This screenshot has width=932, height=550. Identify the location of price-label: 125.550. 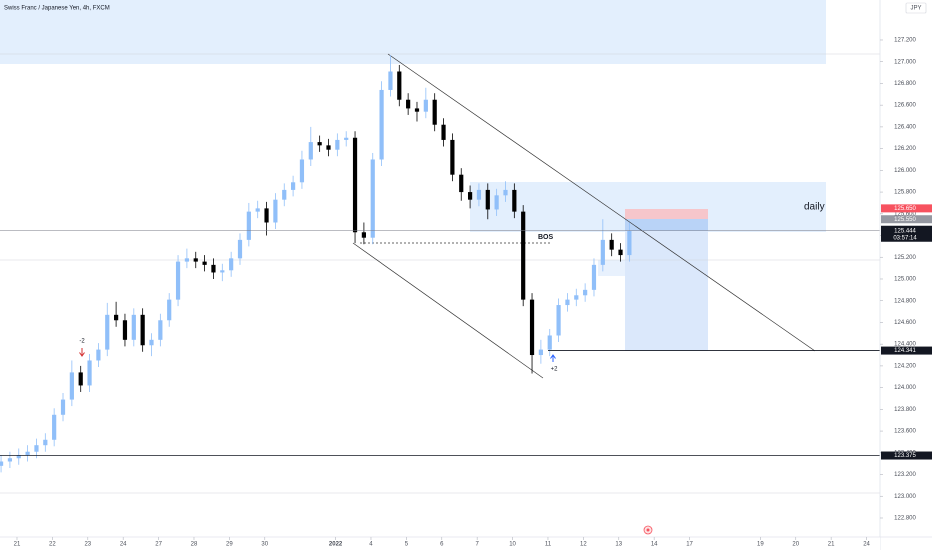
(905, 220).